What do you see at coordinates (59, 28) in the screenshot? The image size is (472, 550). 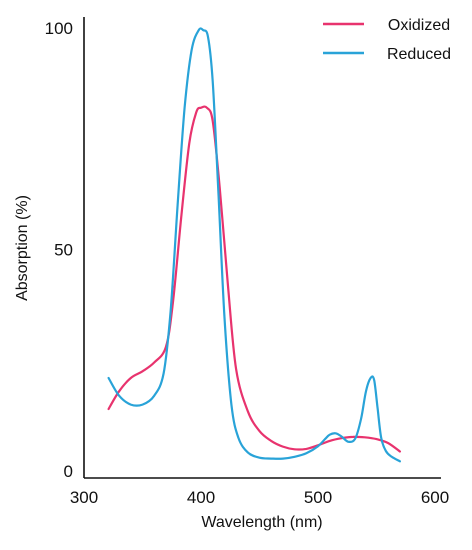 I see `y-tick-label: 100` at bounding box center [59, 28].